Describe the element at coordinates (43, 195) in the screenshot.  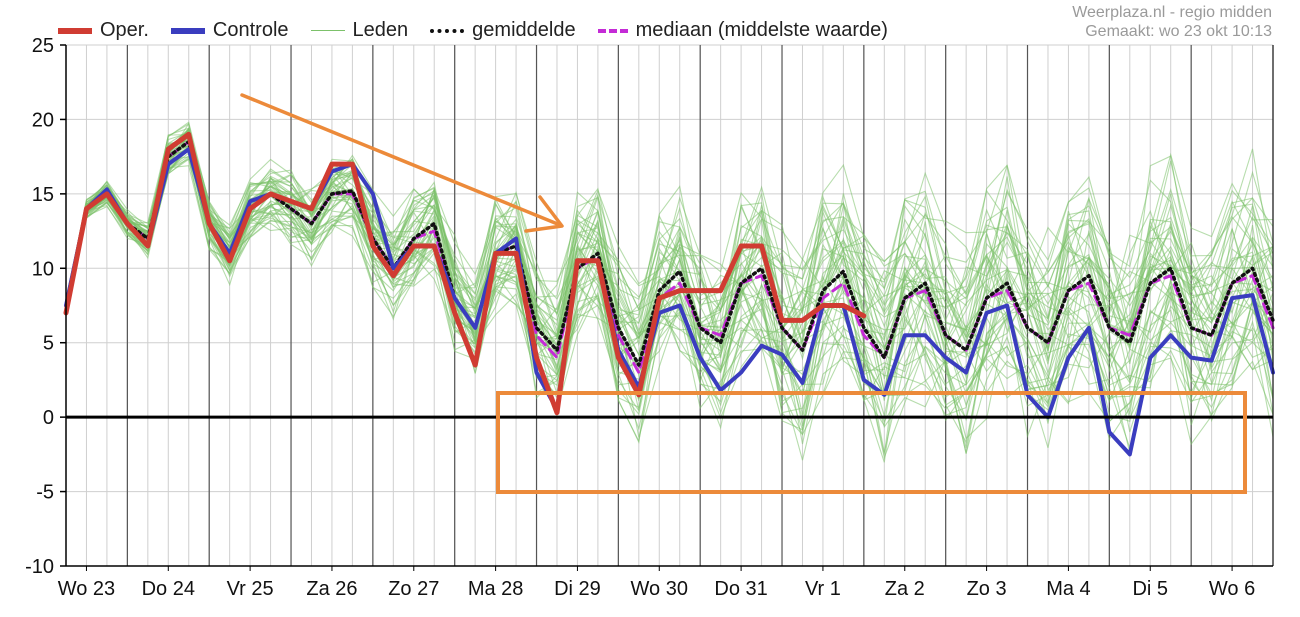
I see `y-tick-label: 15` at that location.